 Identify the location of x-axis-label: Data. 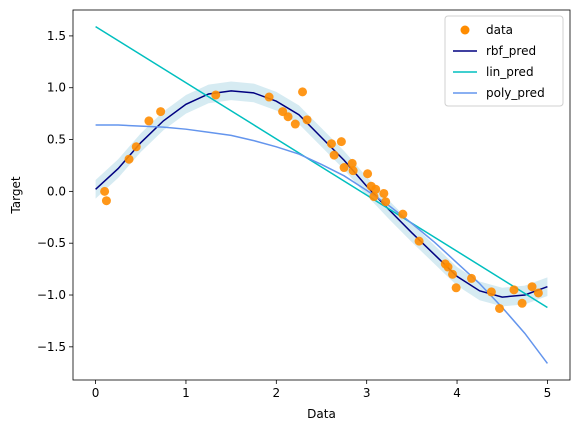
(321, 414).